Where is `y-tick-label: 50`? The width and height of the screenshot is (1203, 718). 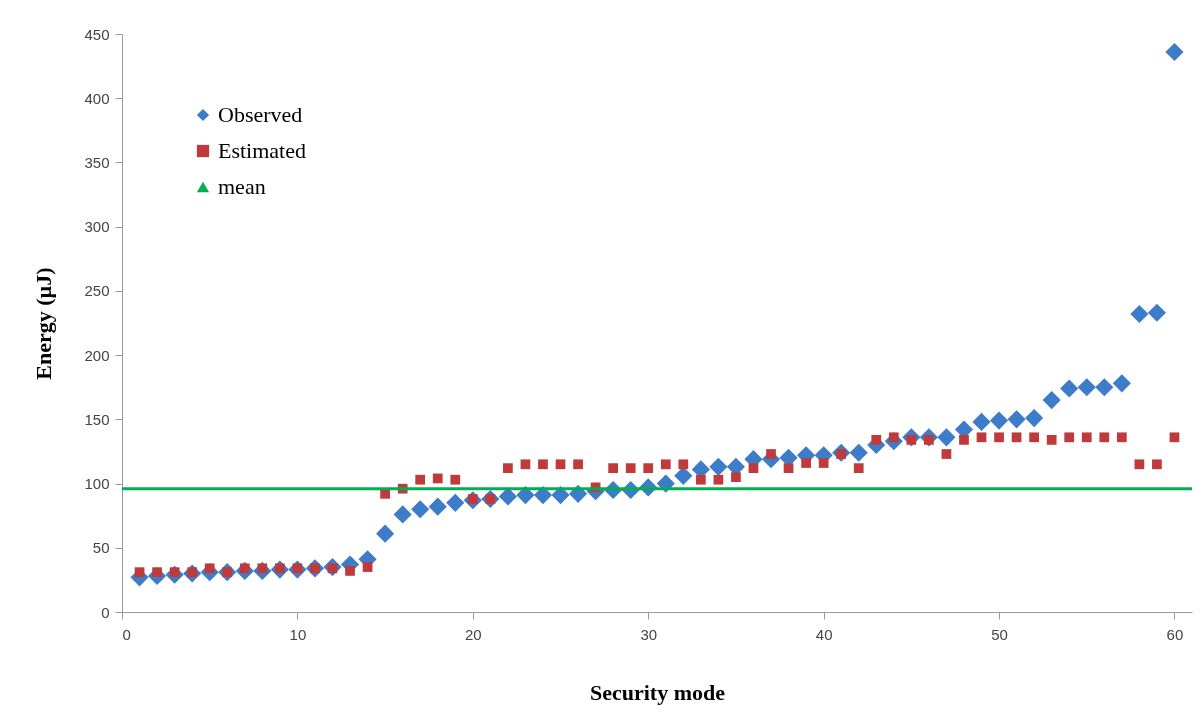
y-tick-label: 50 is located at coordinates (101, 548).